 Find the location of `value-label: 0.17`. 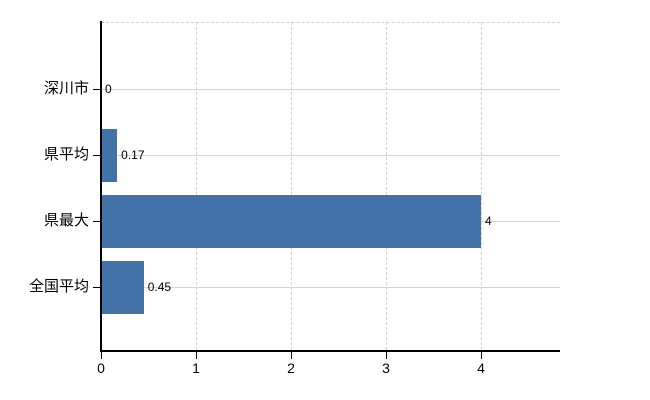

value-label: 0.17 is located at coordinates (133, 155).